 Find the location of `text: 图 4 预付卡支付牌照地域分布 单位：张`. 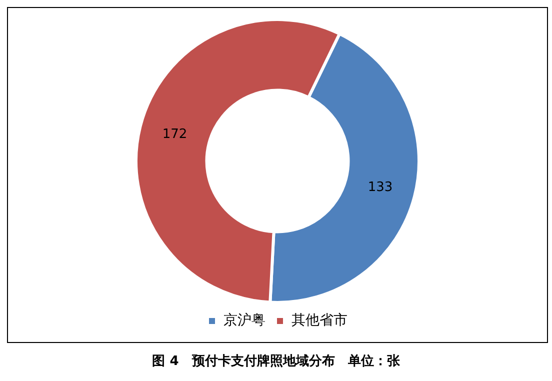

text: 图 4 预付卡支付牌照地域分布 单位：张 is located at coordinates (276, 361).